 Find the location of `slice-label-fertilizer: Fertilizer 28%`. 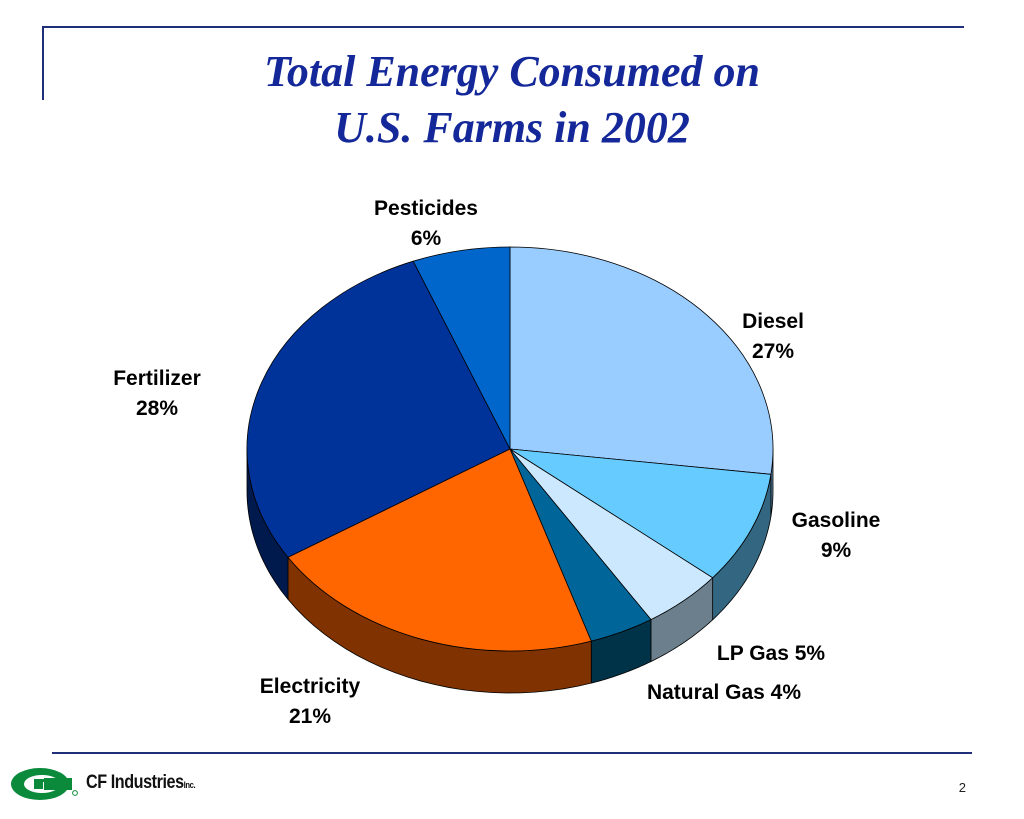

slice-label-fertilizer: Fertilizer 28% is located at coordinates (157, 393).